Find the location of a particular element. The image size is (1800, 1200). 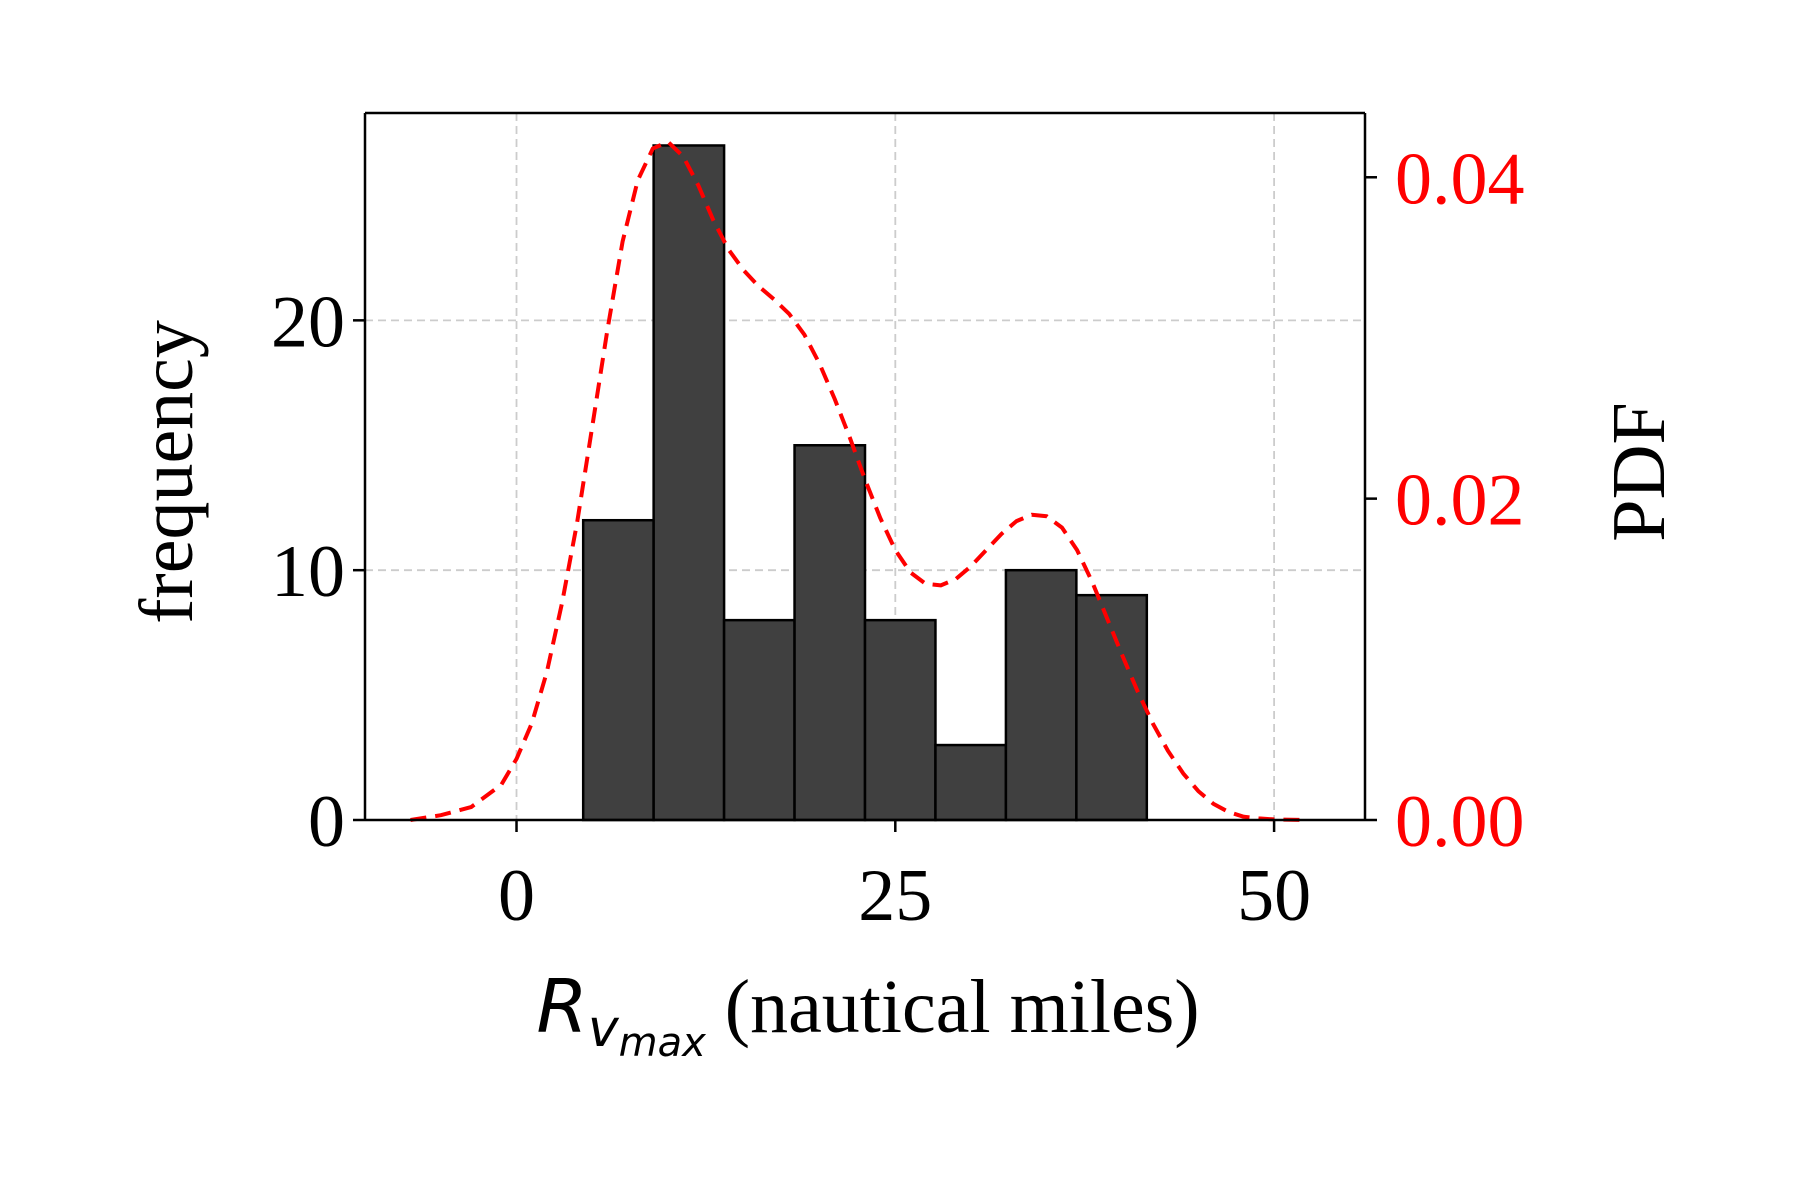

y2-tick-label-0: 0.00 is located at coordinates (1460, 822).